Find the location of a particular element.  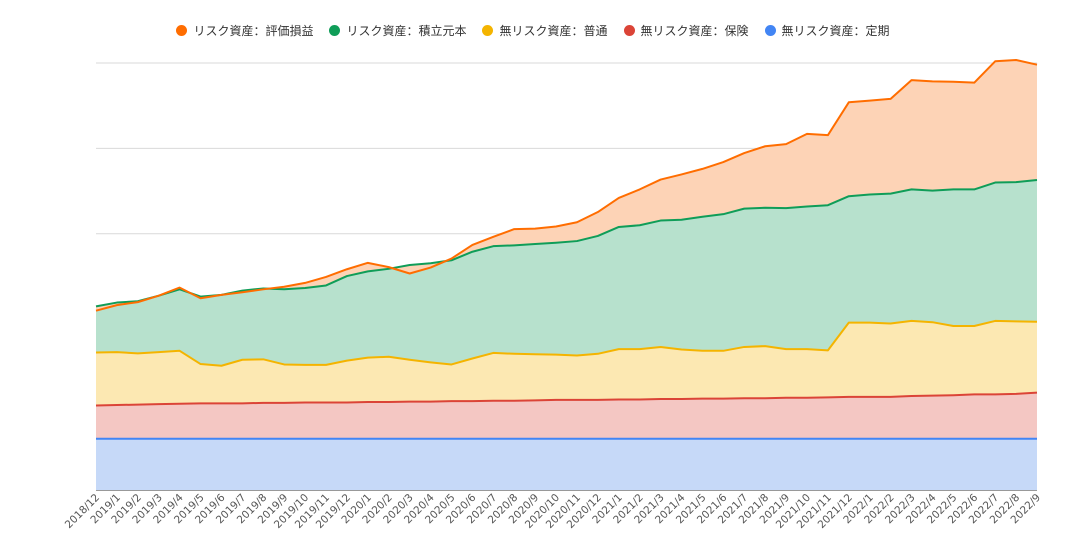

legend-swatch-risk-principal is located at coordinates (335, 30).